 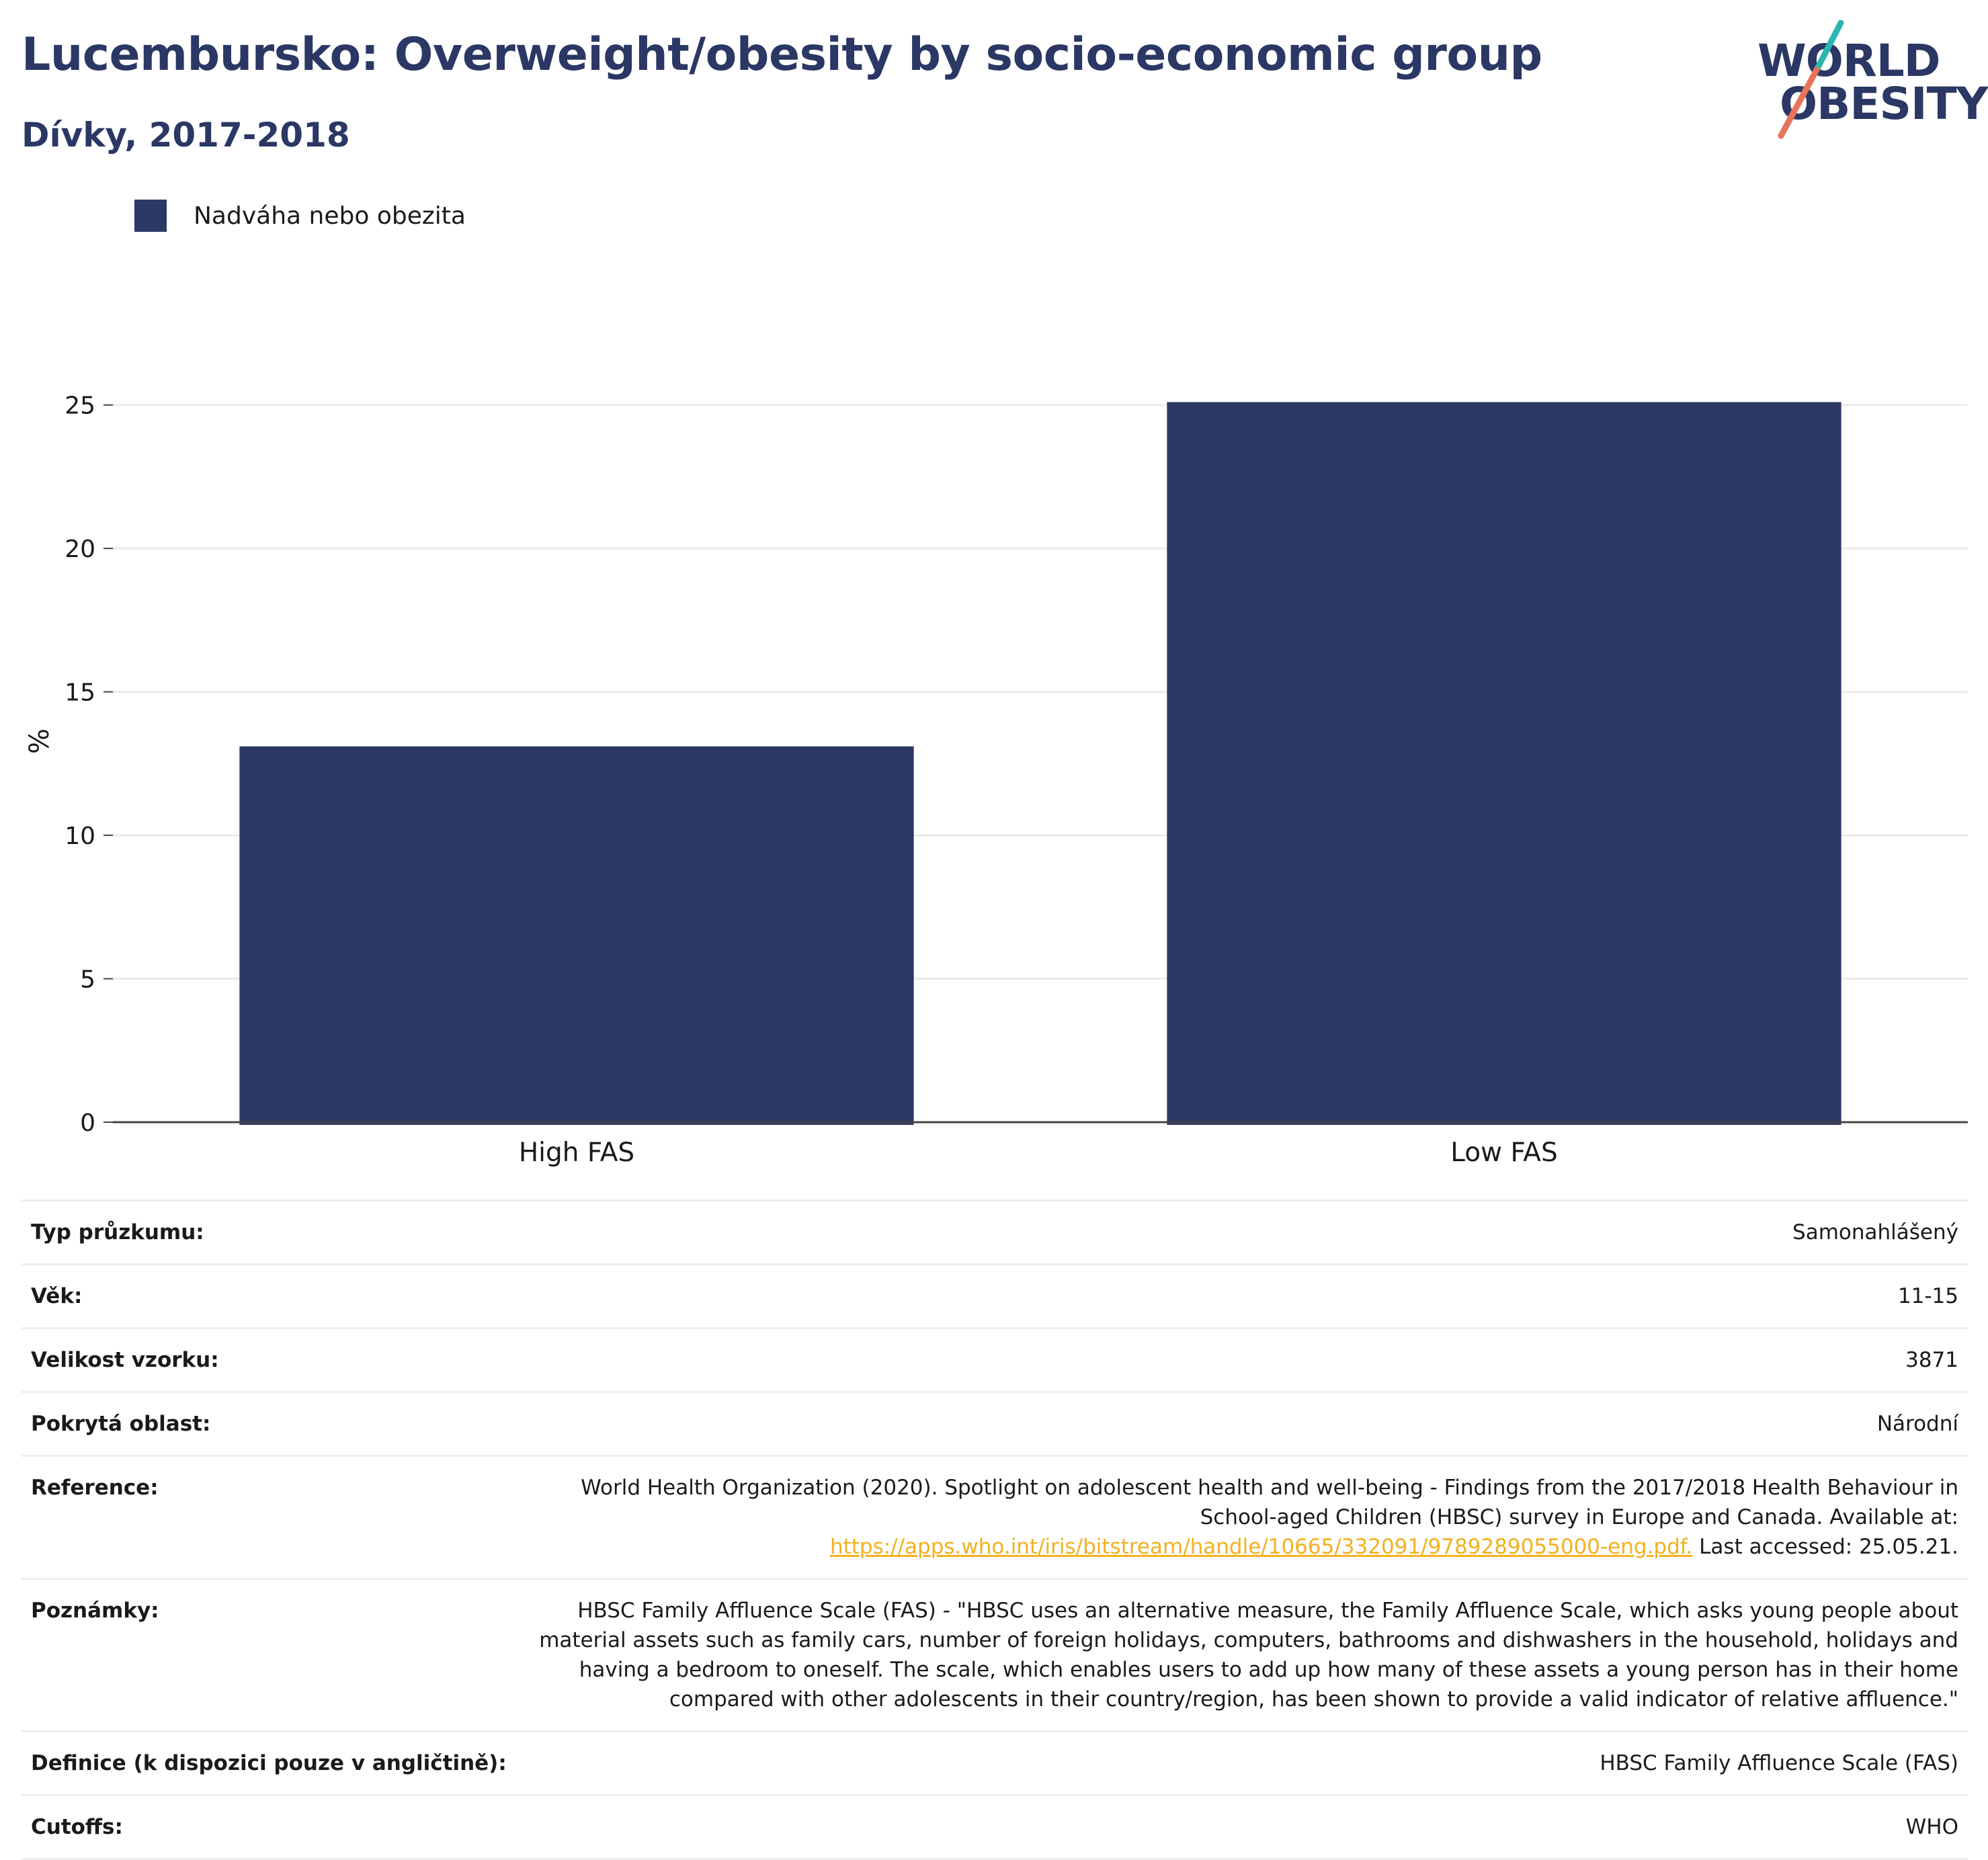 What do you see at coordinates (330, 216) in the screenshot?
I see `legend-label: Nadváha nebo obezita` at bounding box center [330, 216].